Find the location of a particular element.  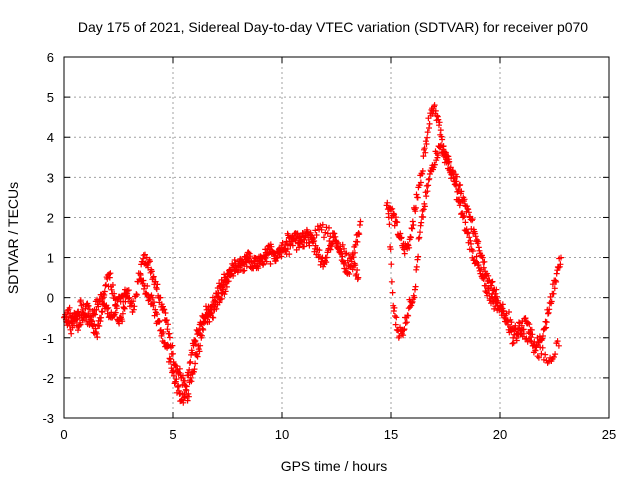

y-tick-label: 2 is located at coordinates (50, 217).